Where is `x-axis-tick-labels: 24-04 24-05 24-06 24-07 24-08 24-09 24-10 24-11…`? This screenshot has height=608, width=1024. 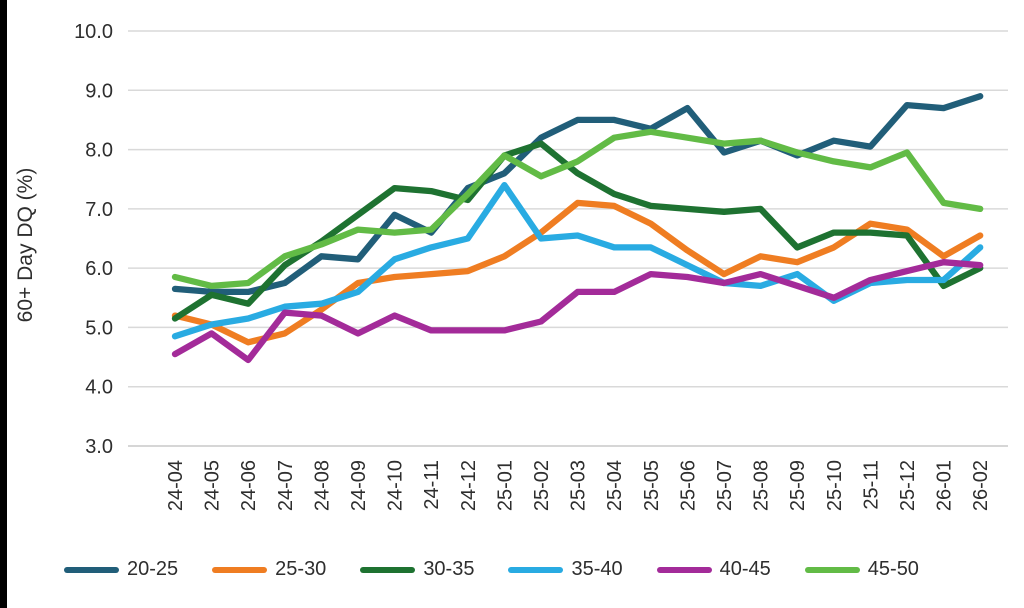 x-axis-tick-labels: 24-04 24-05 24-06 24-07 24-08 24-09 24-10 24-11… is located at coordinates (578, 485).